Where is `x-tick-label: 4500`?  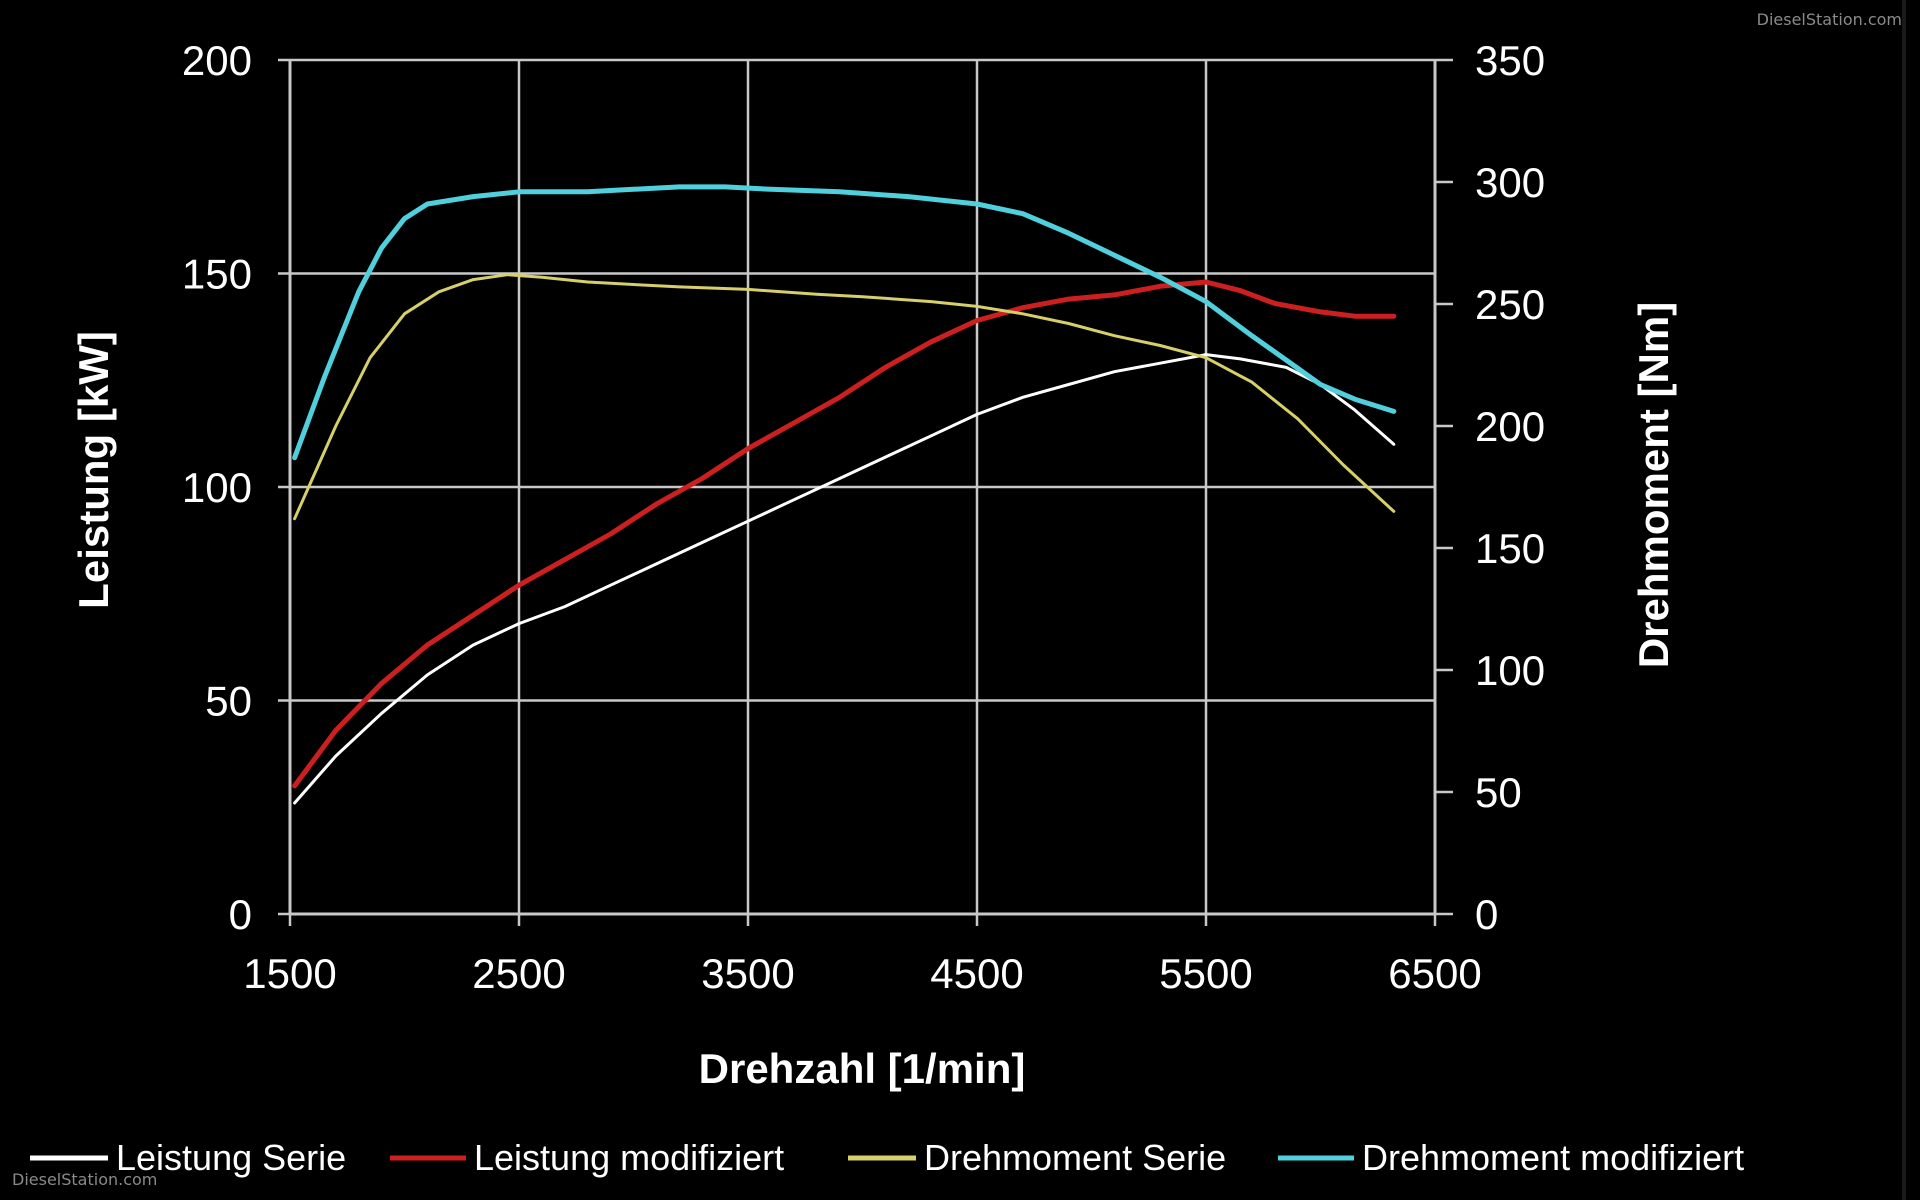
x-tick-label: 4500 is located at coordinates (976, 973).